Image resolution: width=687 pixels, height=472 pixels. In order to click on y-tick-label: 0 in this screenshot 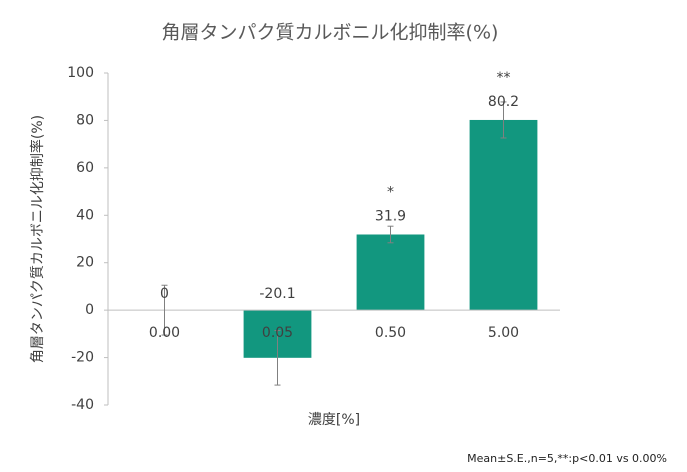, I will do `click(89, 310)`.